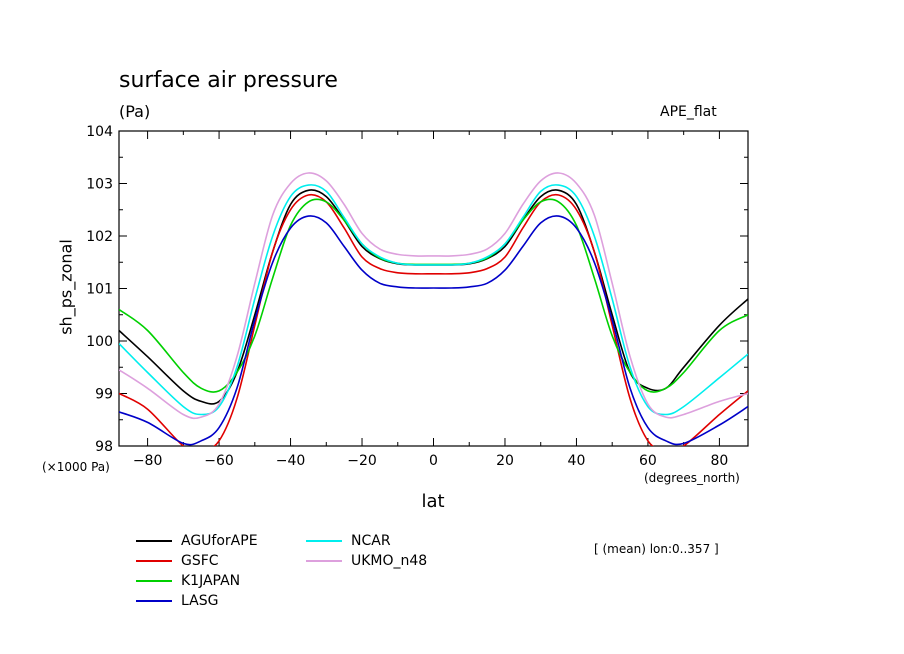 The width and height of the screenshot is (904, 654). What do you see at coordinates (719, 461) in the screenshot?
I see `x-tick-label: 80` at bounding box center [719, 461].